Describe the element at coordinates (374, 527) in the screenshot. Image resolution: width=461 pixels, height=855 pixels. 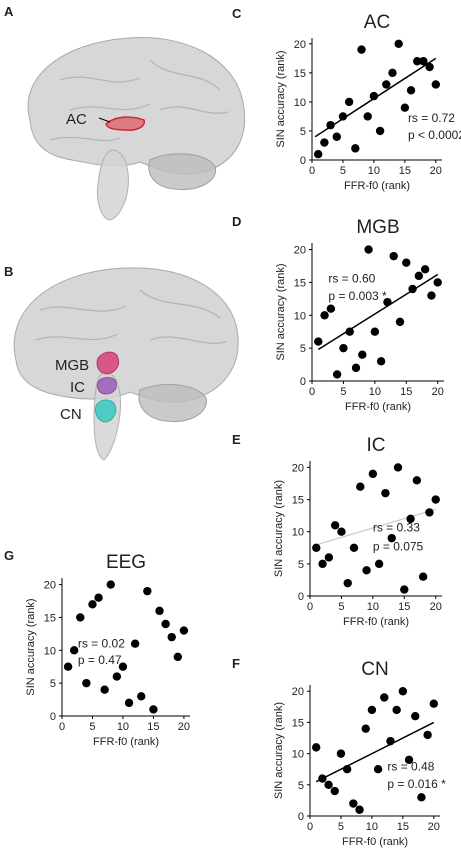
I see `chart-e-fit-line` at that location.